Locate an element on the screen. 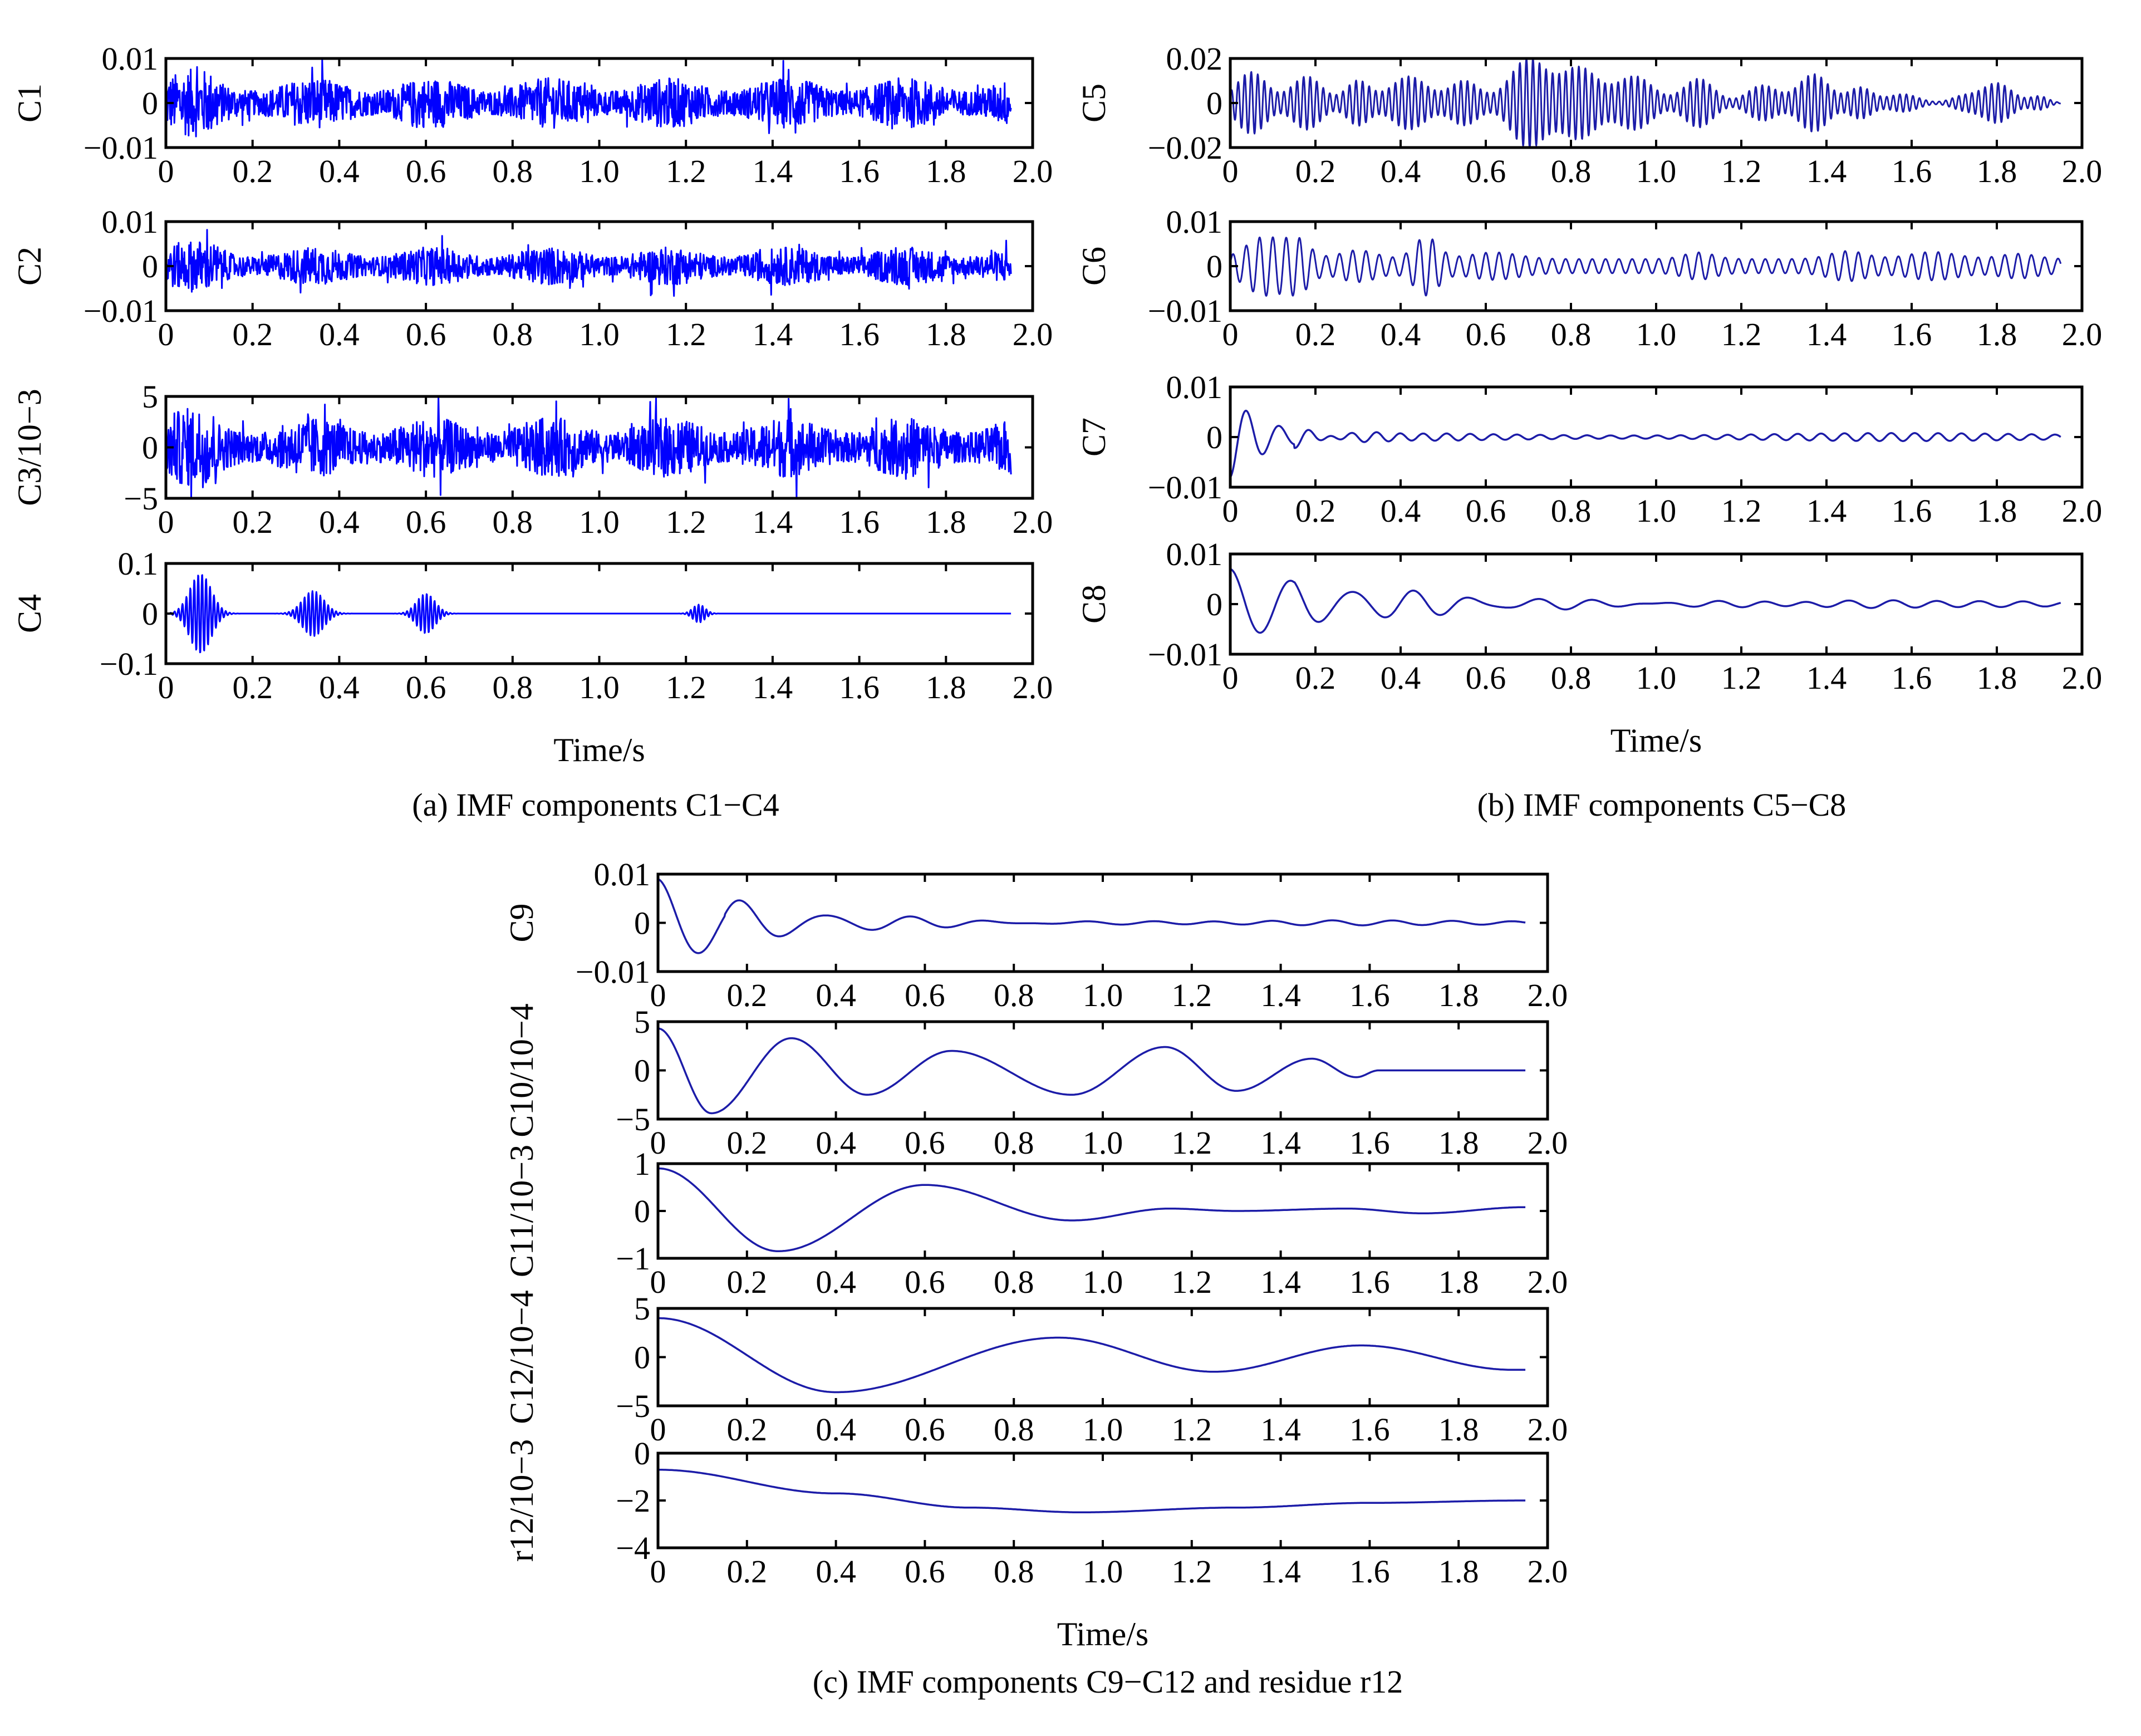 This screenshot has height=1736, width=2141. y-axis-label: C8 is located at coordinates (1094, 605).